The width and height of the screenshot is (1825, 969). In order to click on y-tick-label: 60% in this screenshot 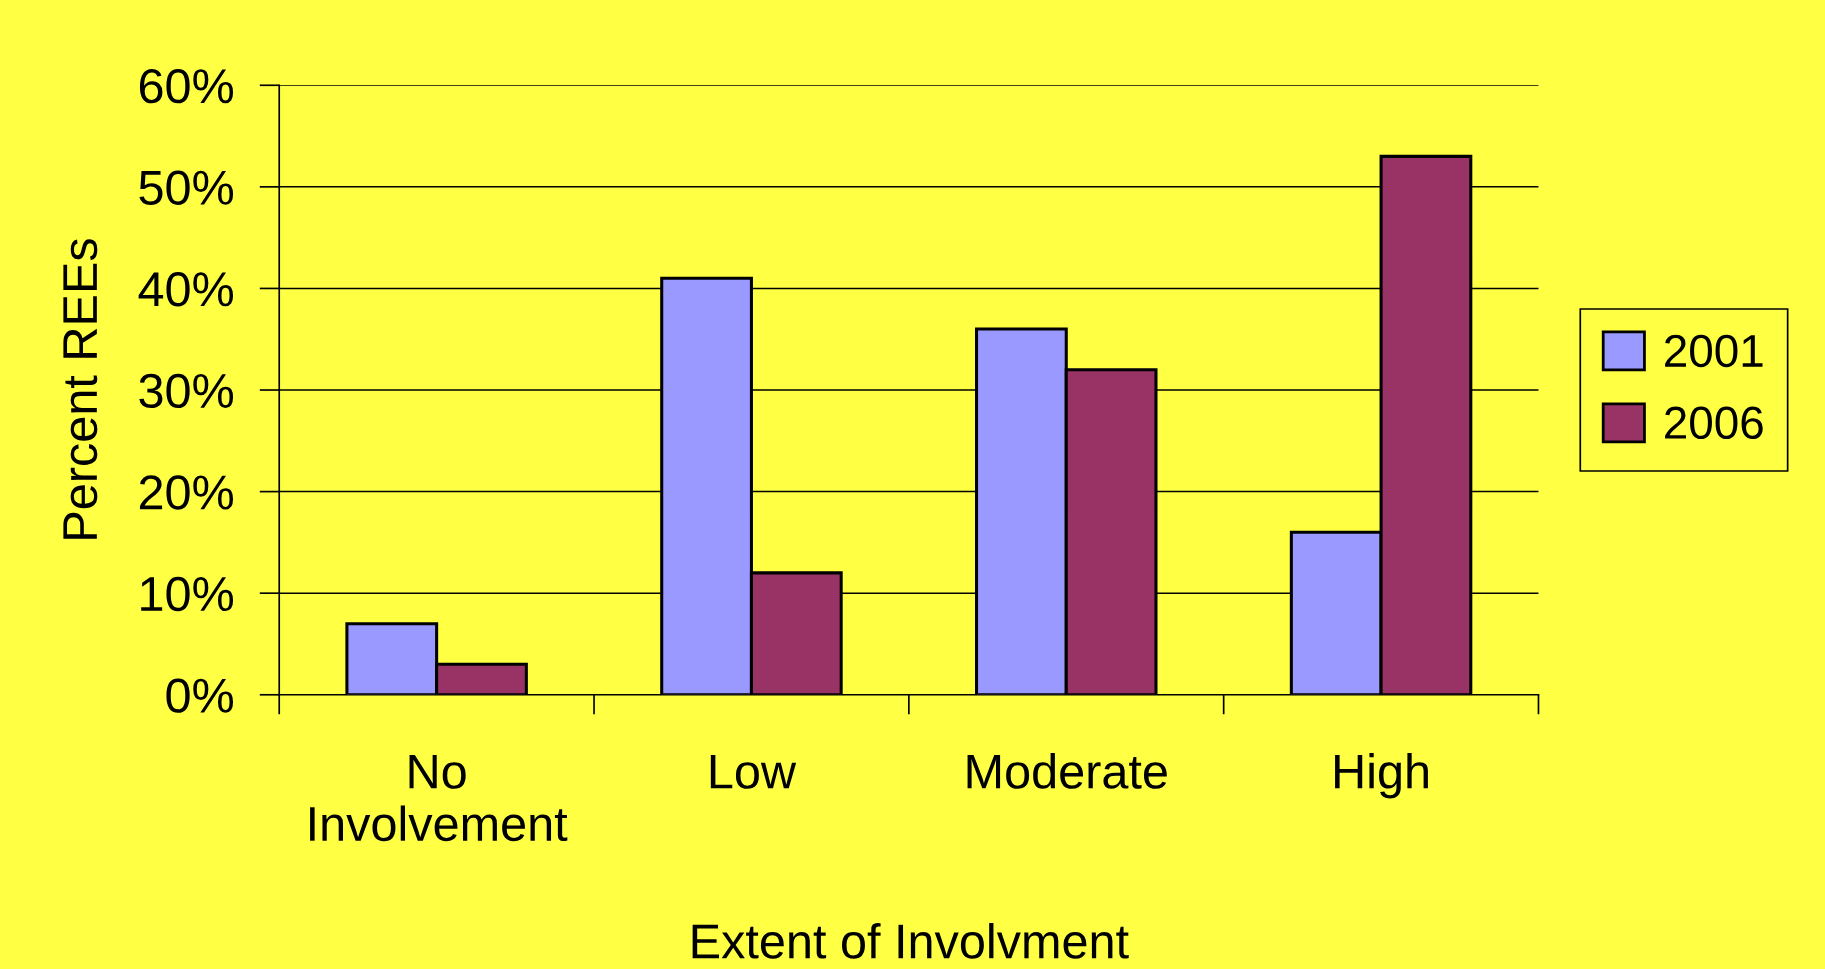, I will do `click(186, 86)`.